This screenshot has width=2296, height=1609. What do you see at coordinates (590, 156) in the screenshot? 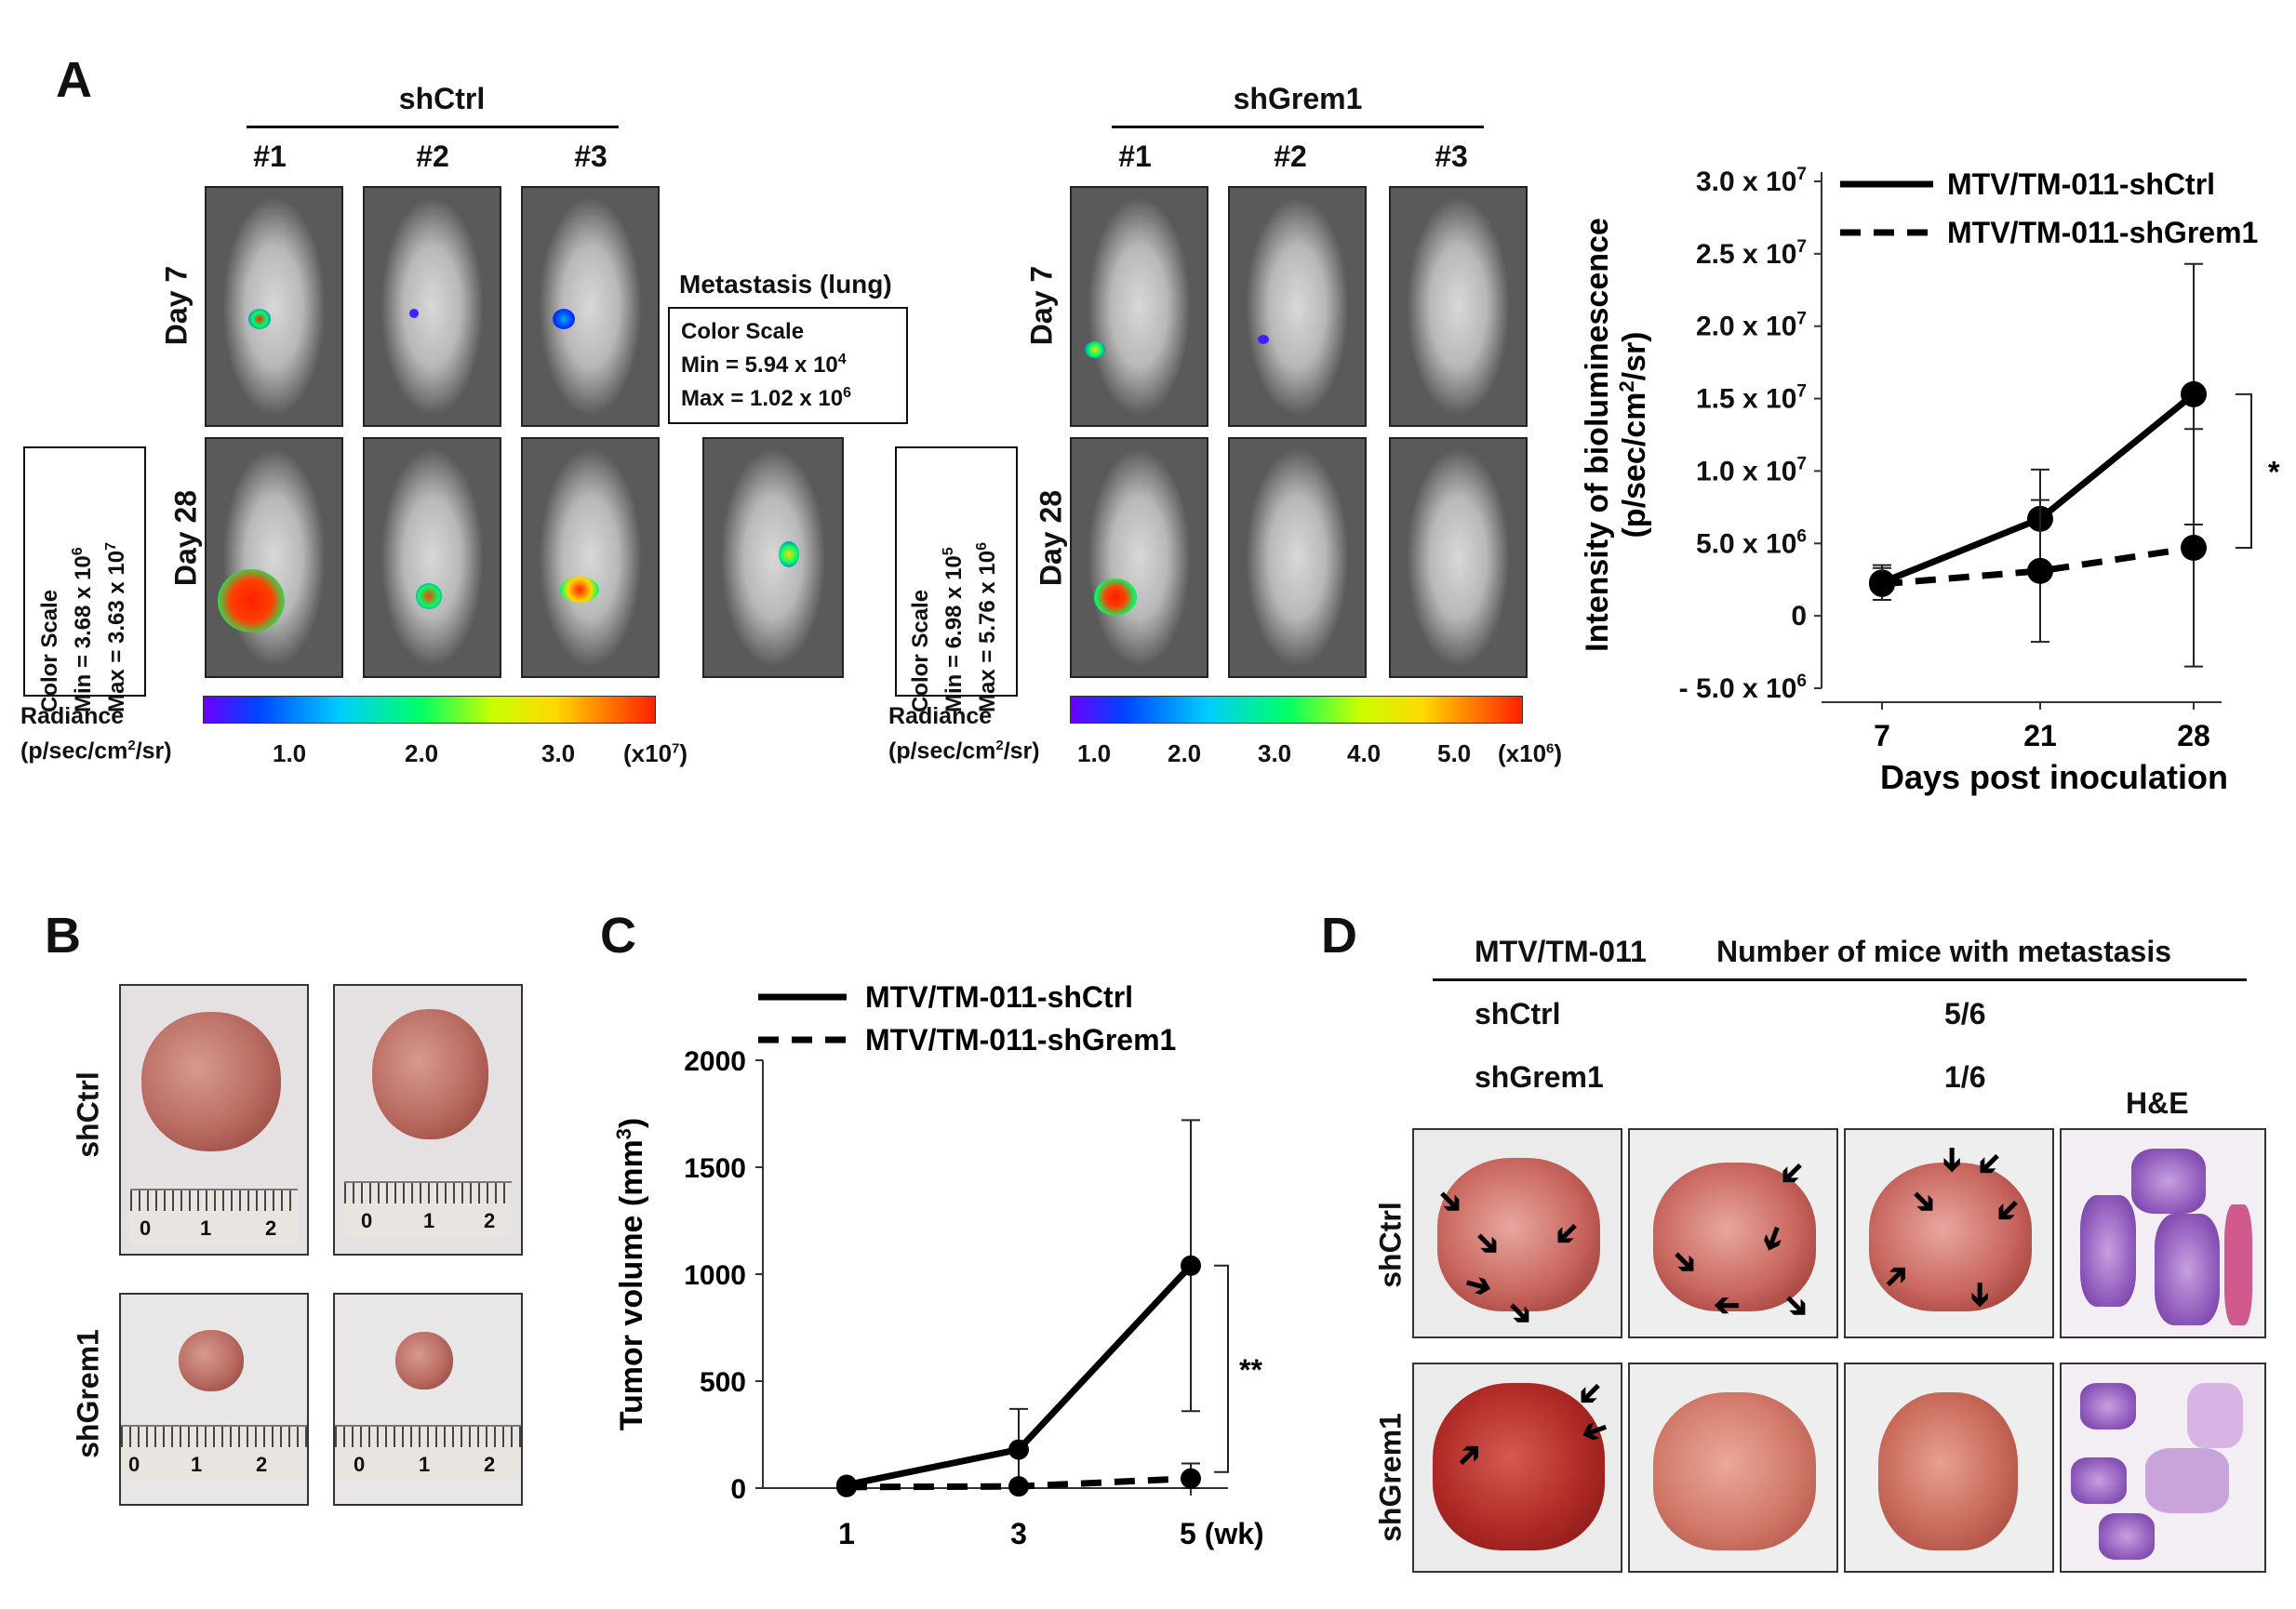
I see `shctrl-mouse-3: #3` at bounding box center [590, 156].